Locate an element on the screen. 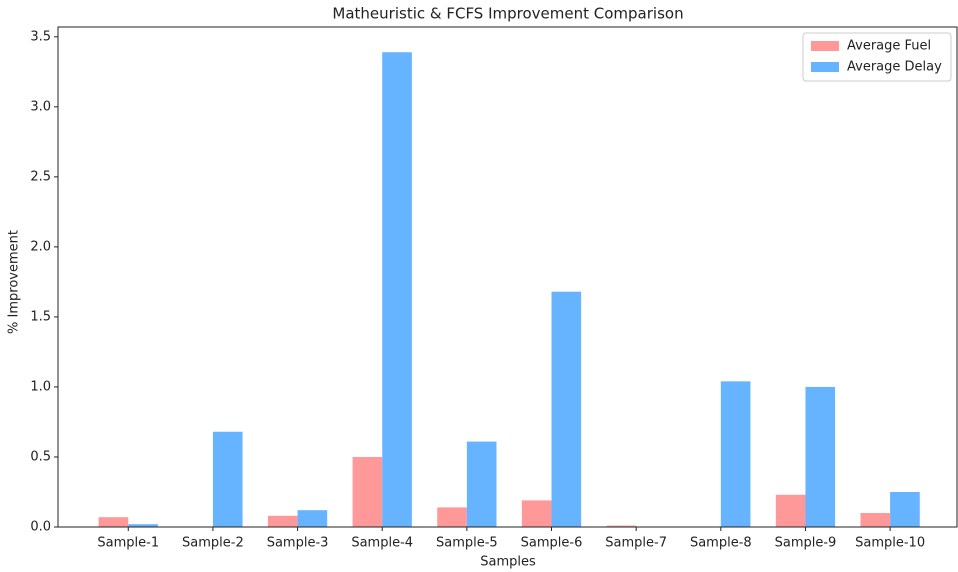 The height and width of the screenshot is (572, 958). y-tick-label: 3.5 is located at coordinates (40, 36).